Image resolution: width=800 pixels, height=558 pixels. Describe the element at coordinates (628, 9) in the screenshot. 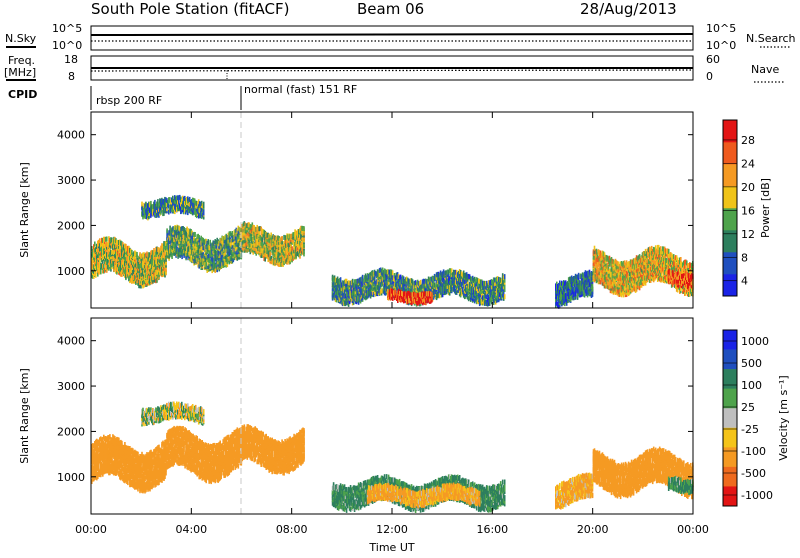

I see `date-title: 28/Aug/2013` at that location.